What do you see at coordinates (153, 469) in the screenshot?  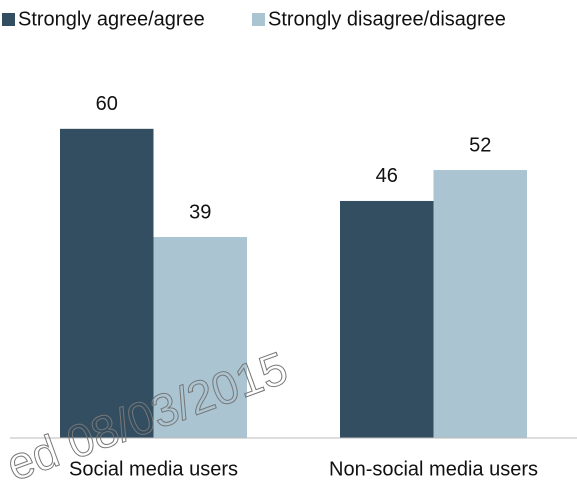 I see `x-tick-label: Social media users` at bounding box center [153, 469].